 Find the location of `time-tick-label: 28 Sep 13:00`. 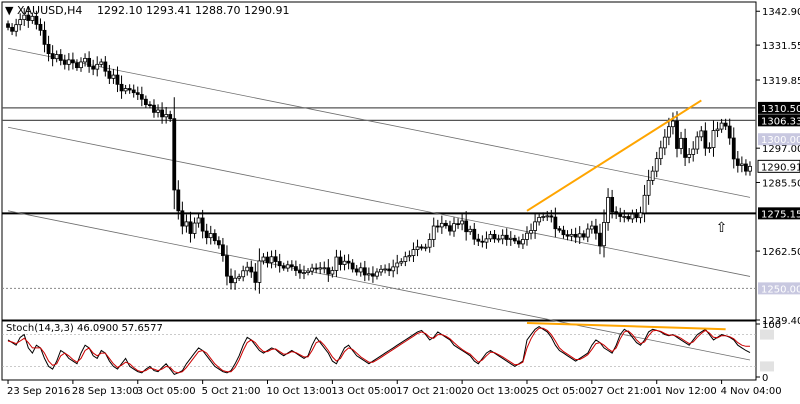

time-tick-label: 28 Sep 13:00 is located at coordinates (105, 391).